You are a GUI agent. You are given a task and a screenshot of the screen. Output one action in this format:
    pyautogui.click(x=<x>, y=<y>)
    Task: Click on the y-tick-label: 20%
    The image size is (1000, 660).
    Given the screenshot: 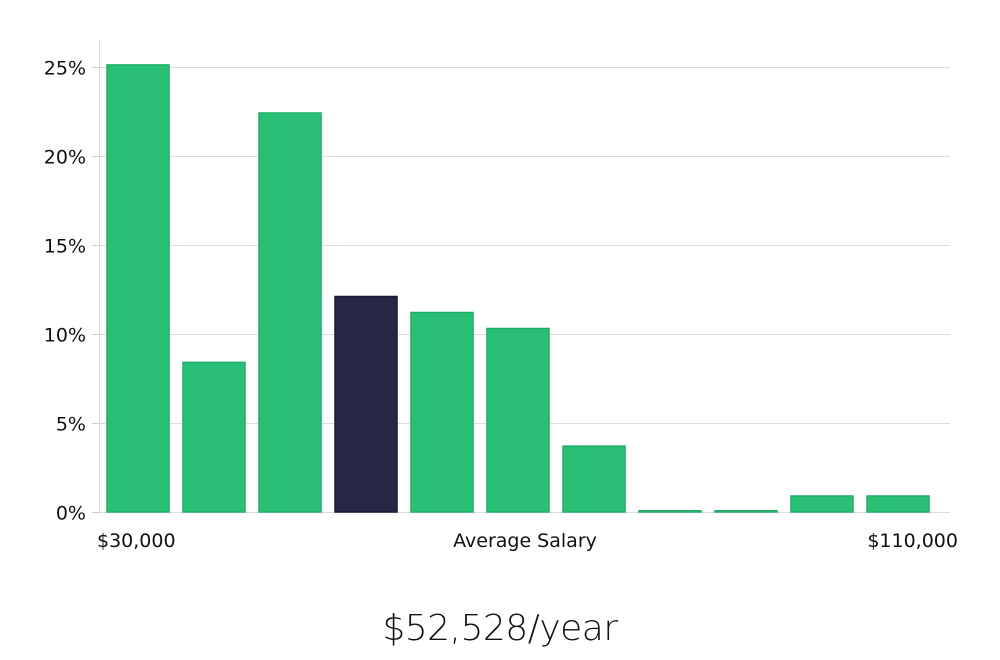 What is the action you would take?
    pyautogui.click(x=65, y=158)
    